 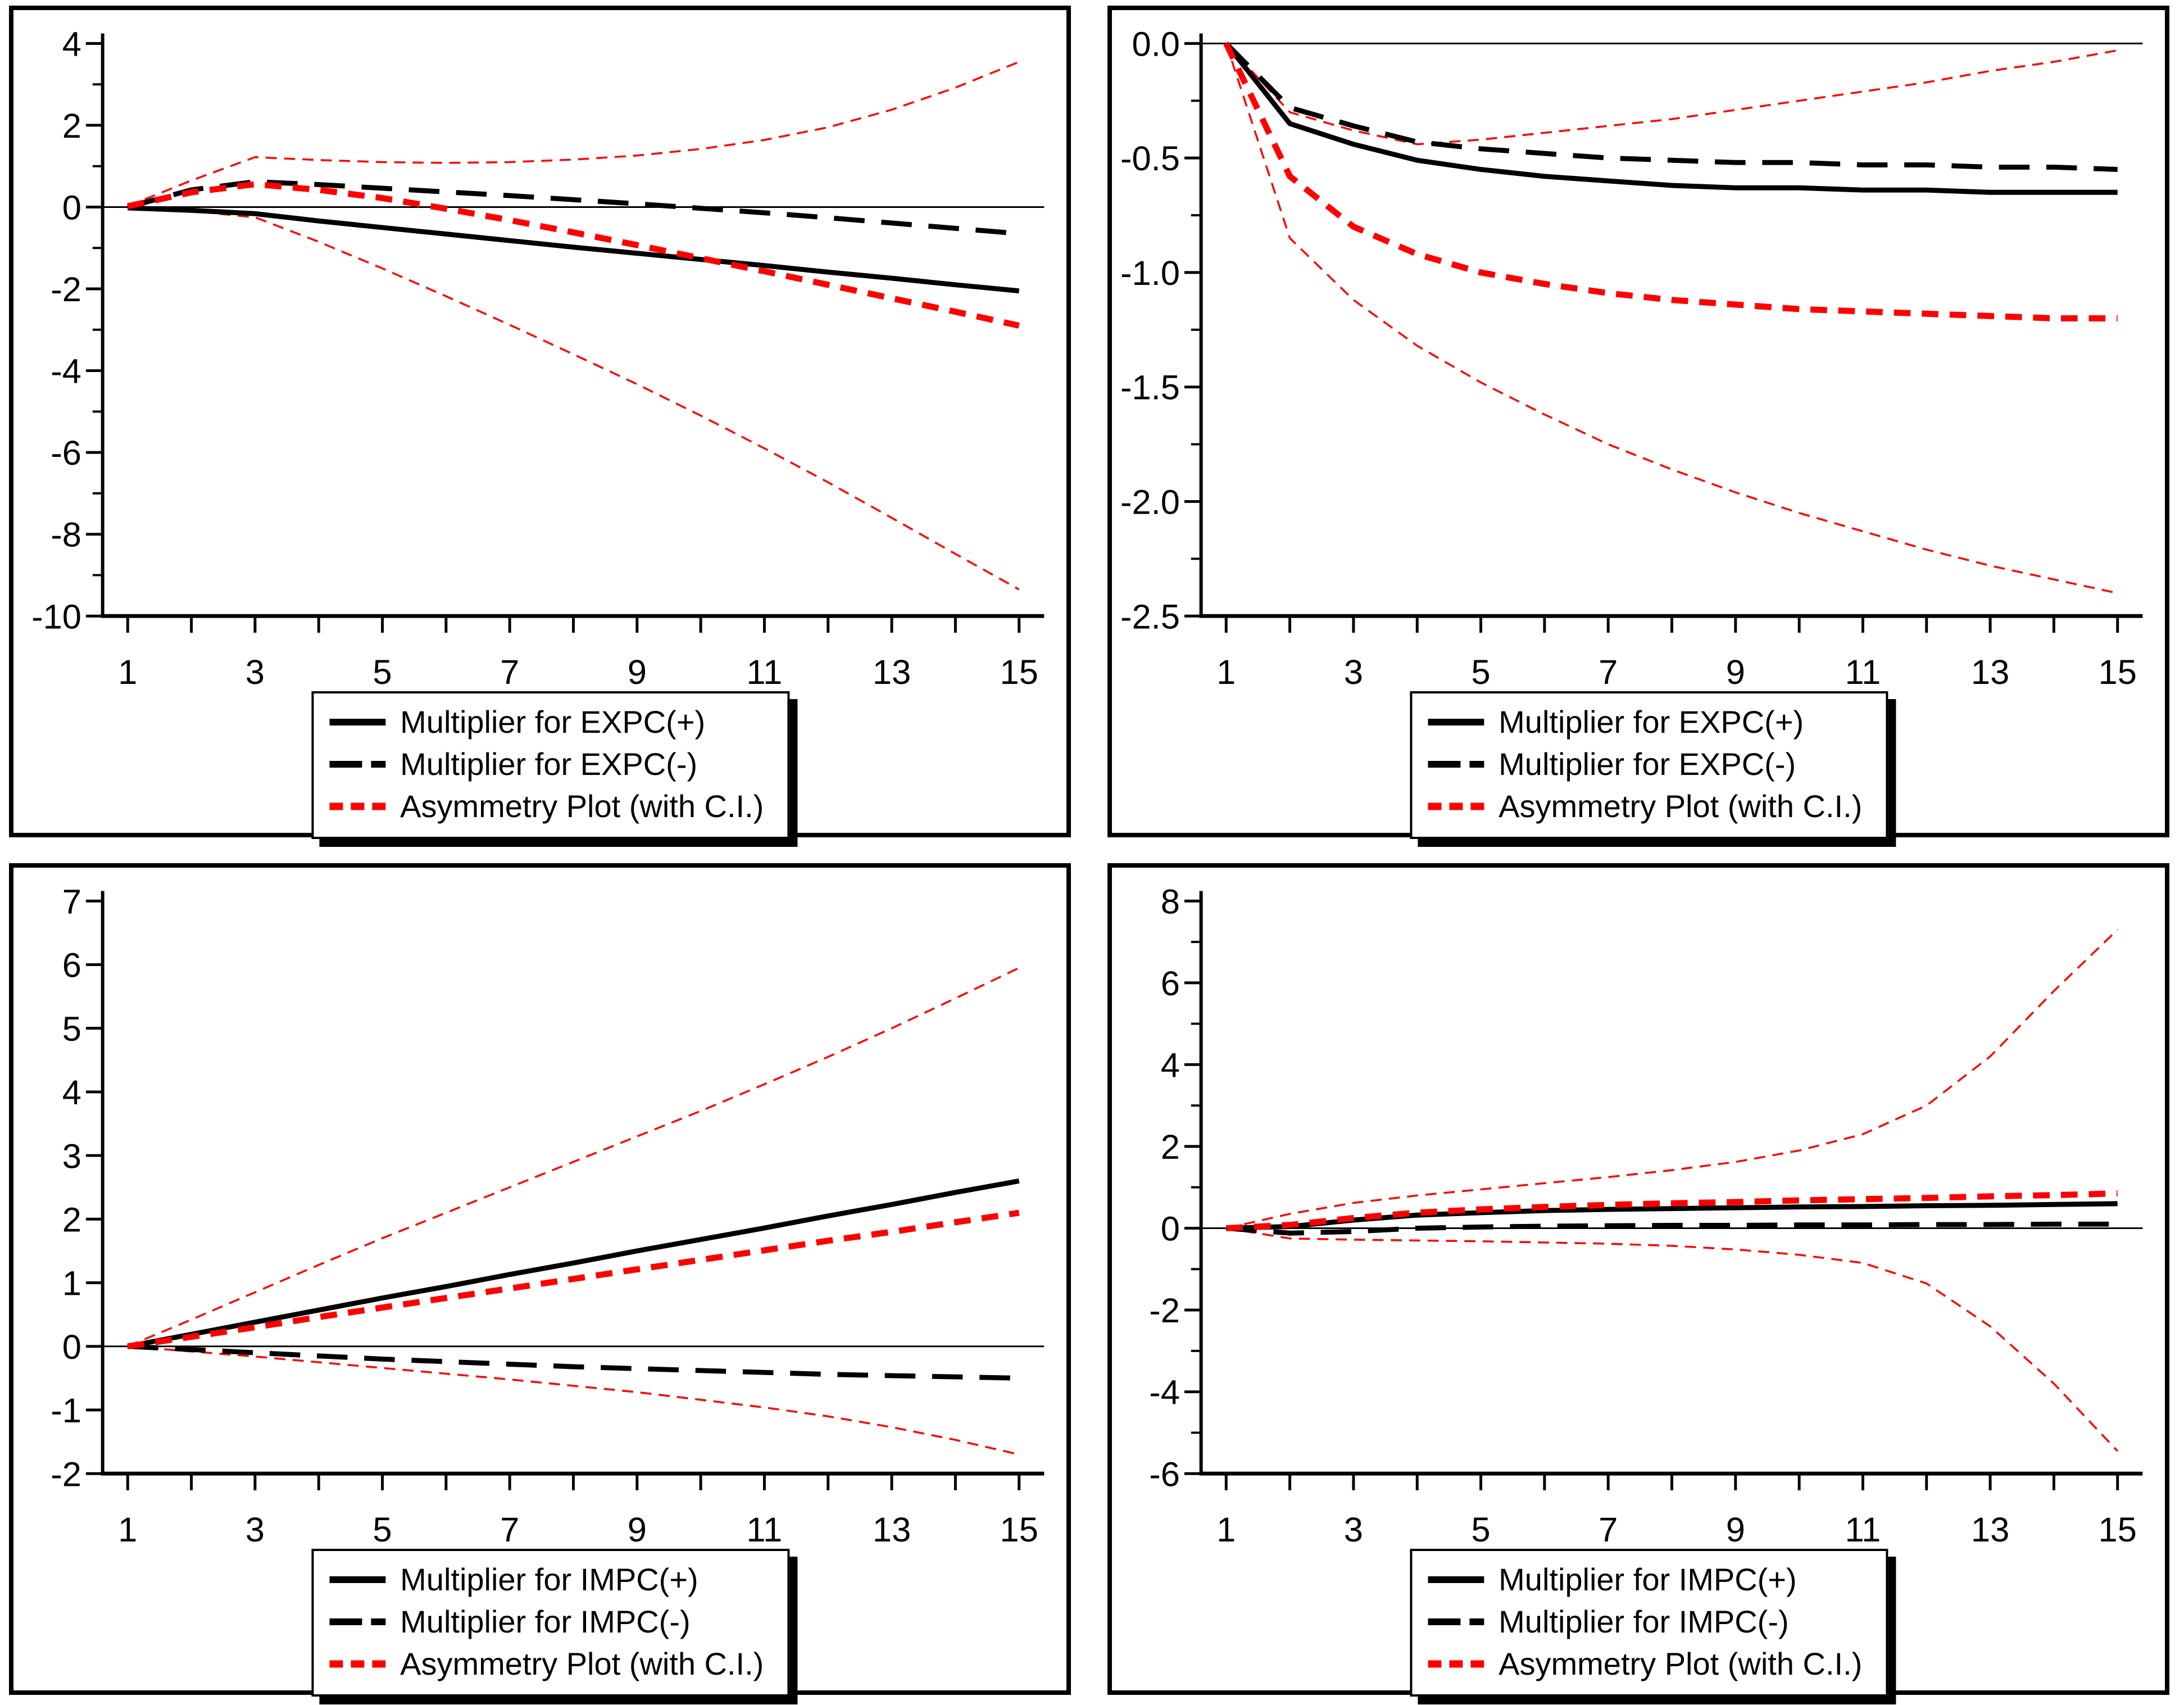 What do you see at coordinates (1150, 616) in the screenshot?
I see `y-tick-label: -2.5` at bounding box center [1150, 616].